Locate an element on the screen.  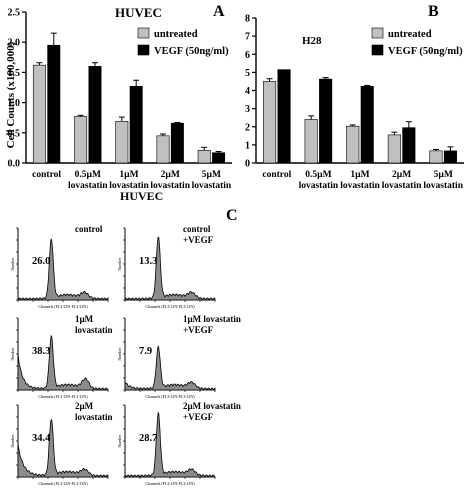
panel-b-y-tick-label: 6 is located at coordinates (247, 55).